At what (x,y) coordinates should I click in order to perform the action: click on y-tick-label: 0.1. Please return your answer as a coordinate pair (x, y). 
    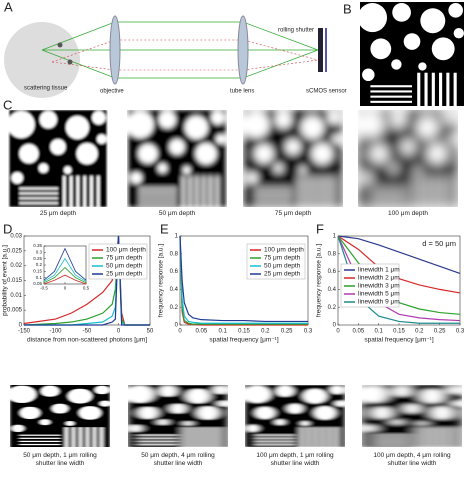
    Looking at the image, I should click on (39, 277).